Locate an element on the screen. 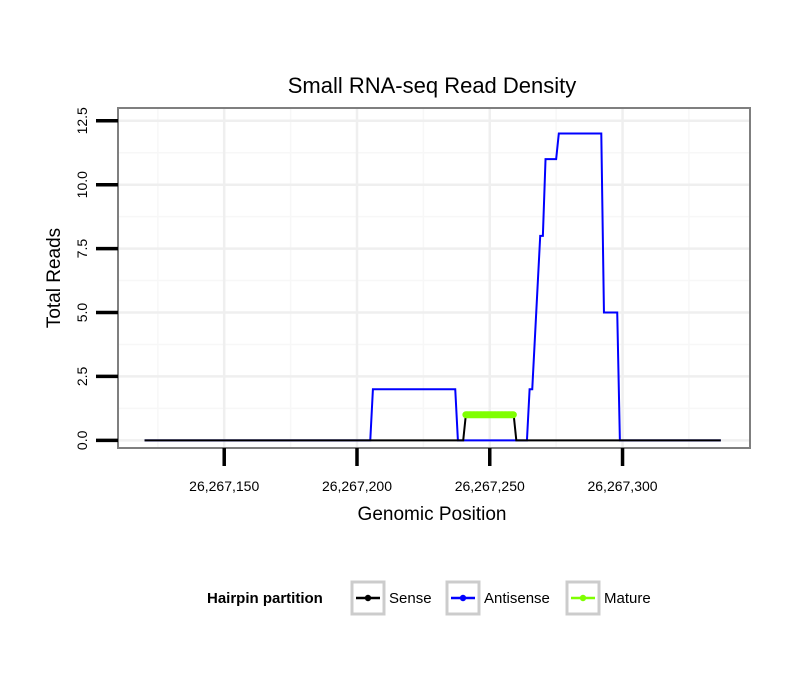  y-tick-label: 7.5 is located at coordinates (82, 249).